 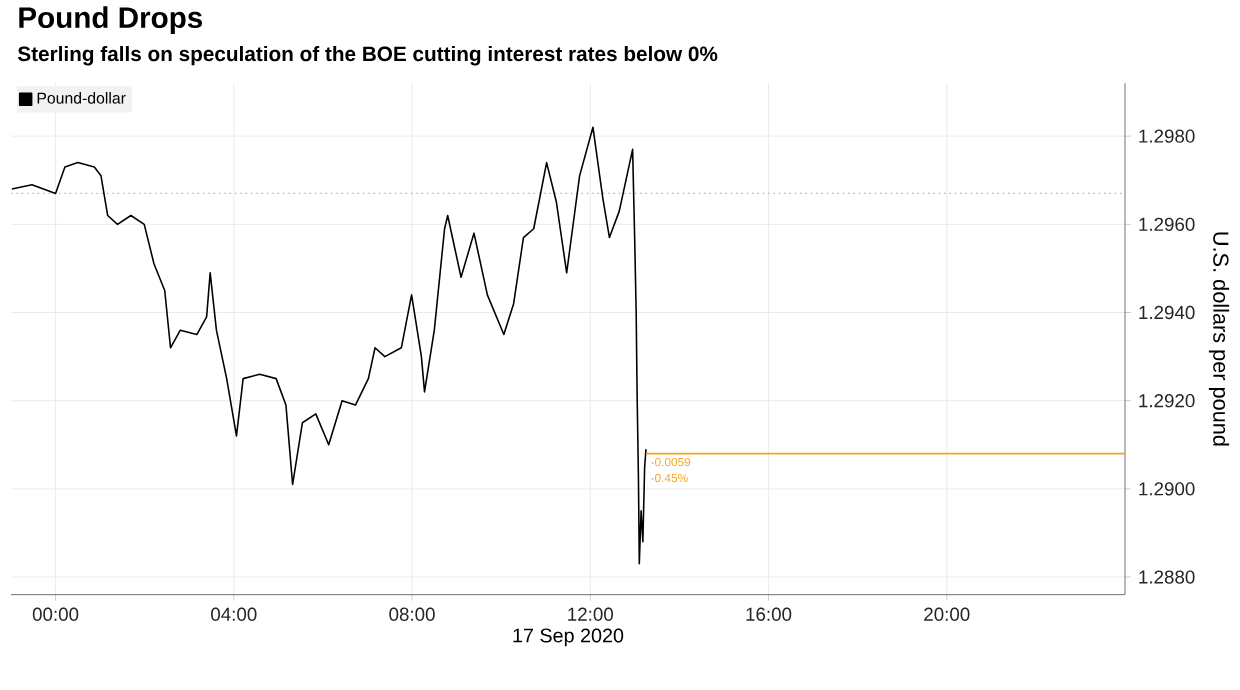 What do you see at coordinates (55, 614) in the screenshot?
I see `x-tick-label: 00:00` at bounding box center [55, 614].